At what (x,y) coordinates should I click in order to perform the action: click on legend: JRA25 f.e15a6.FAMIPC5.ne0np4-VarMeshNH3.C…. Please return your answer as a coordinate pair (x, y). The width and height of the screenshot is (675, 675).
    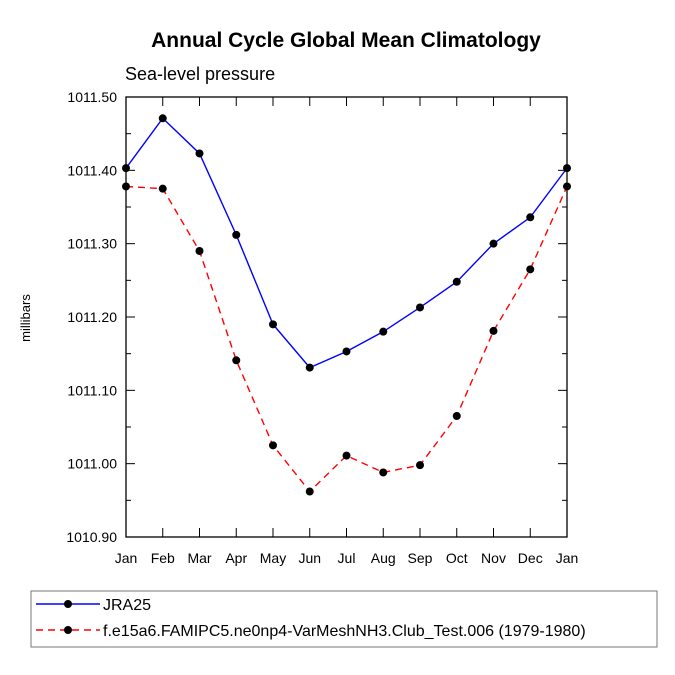
    Looking at the image, I should click on (344, 619).